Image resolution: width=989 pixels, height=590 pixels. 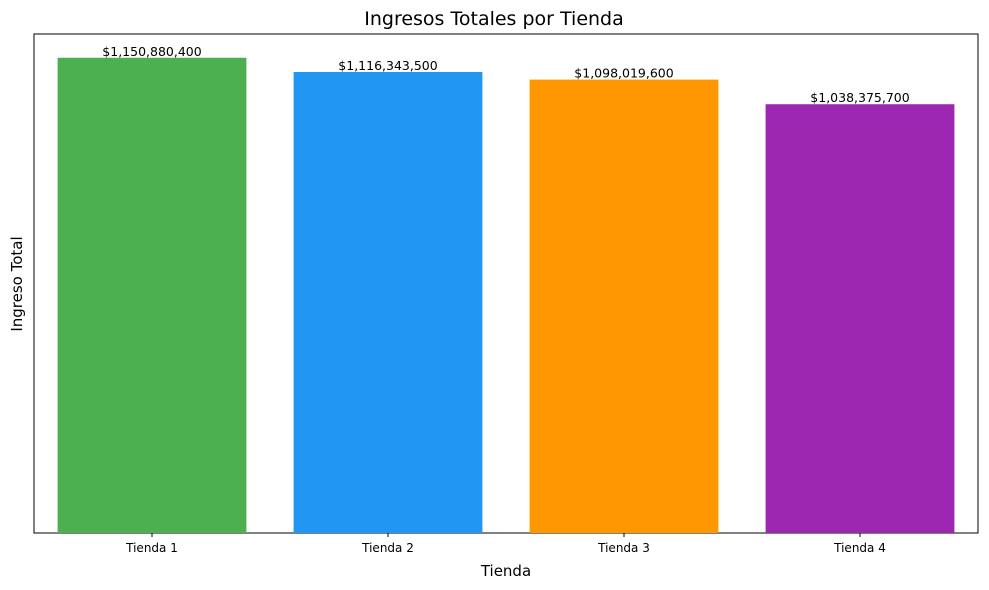 What do you see at coordinates (505, 571) in the screenshot?
I see `x-axis-label: Tienda` at bounding box center [505, 571].